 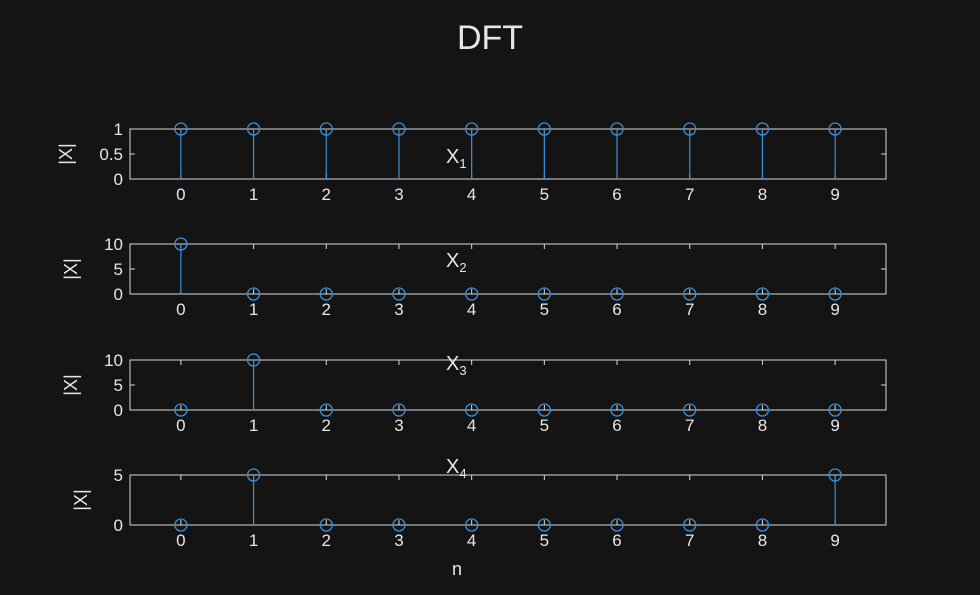 What do you see at coordinates (456, 468) in the screenshot?
I see `subplot-title: X4` at bounding box center [456, 468].